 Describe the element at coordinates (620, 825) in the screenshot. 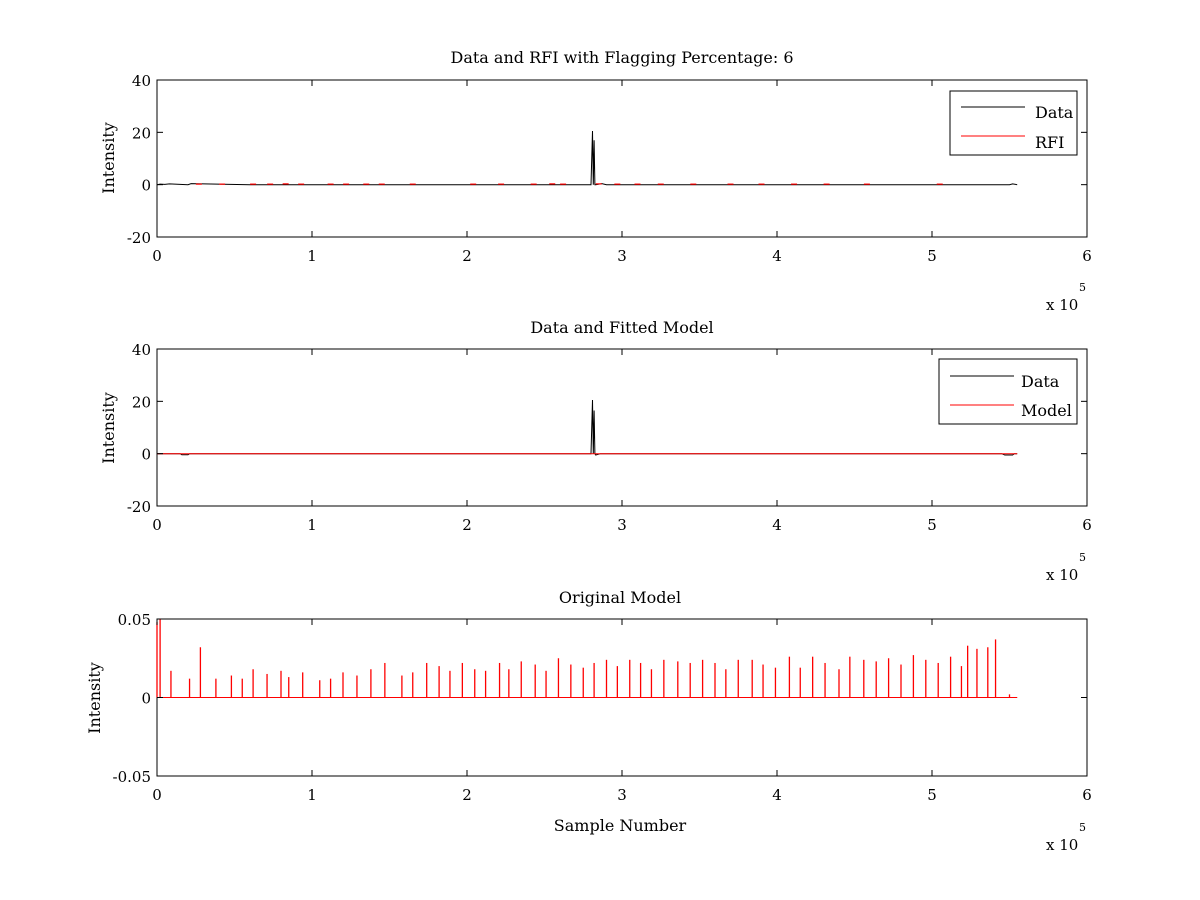

I see `x-axis-label: Sample Number` at that location.